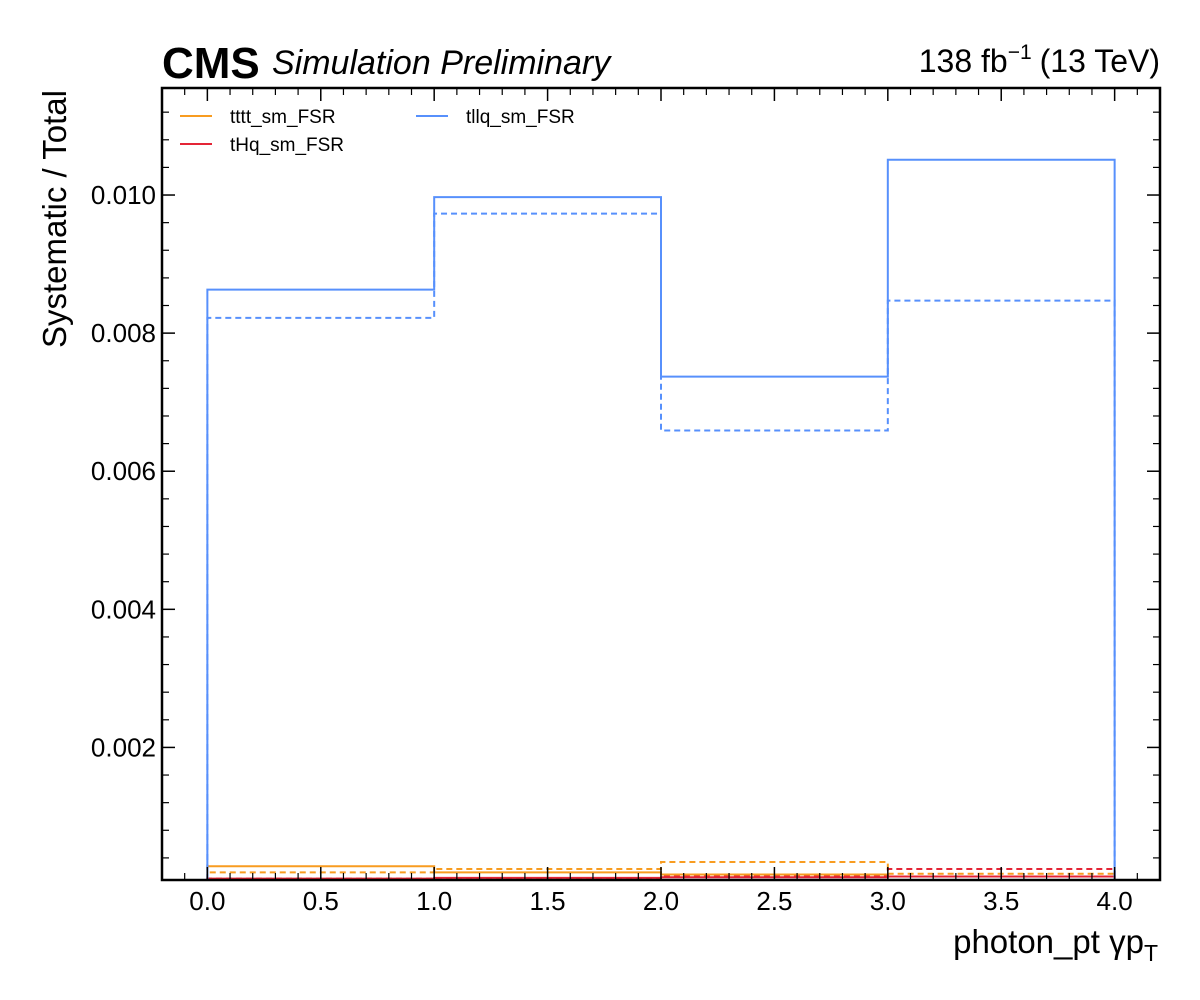  Describe the element at coordinates (963, 61) in the screenshot. I see `luminosity-value: 138 fb` at that location.